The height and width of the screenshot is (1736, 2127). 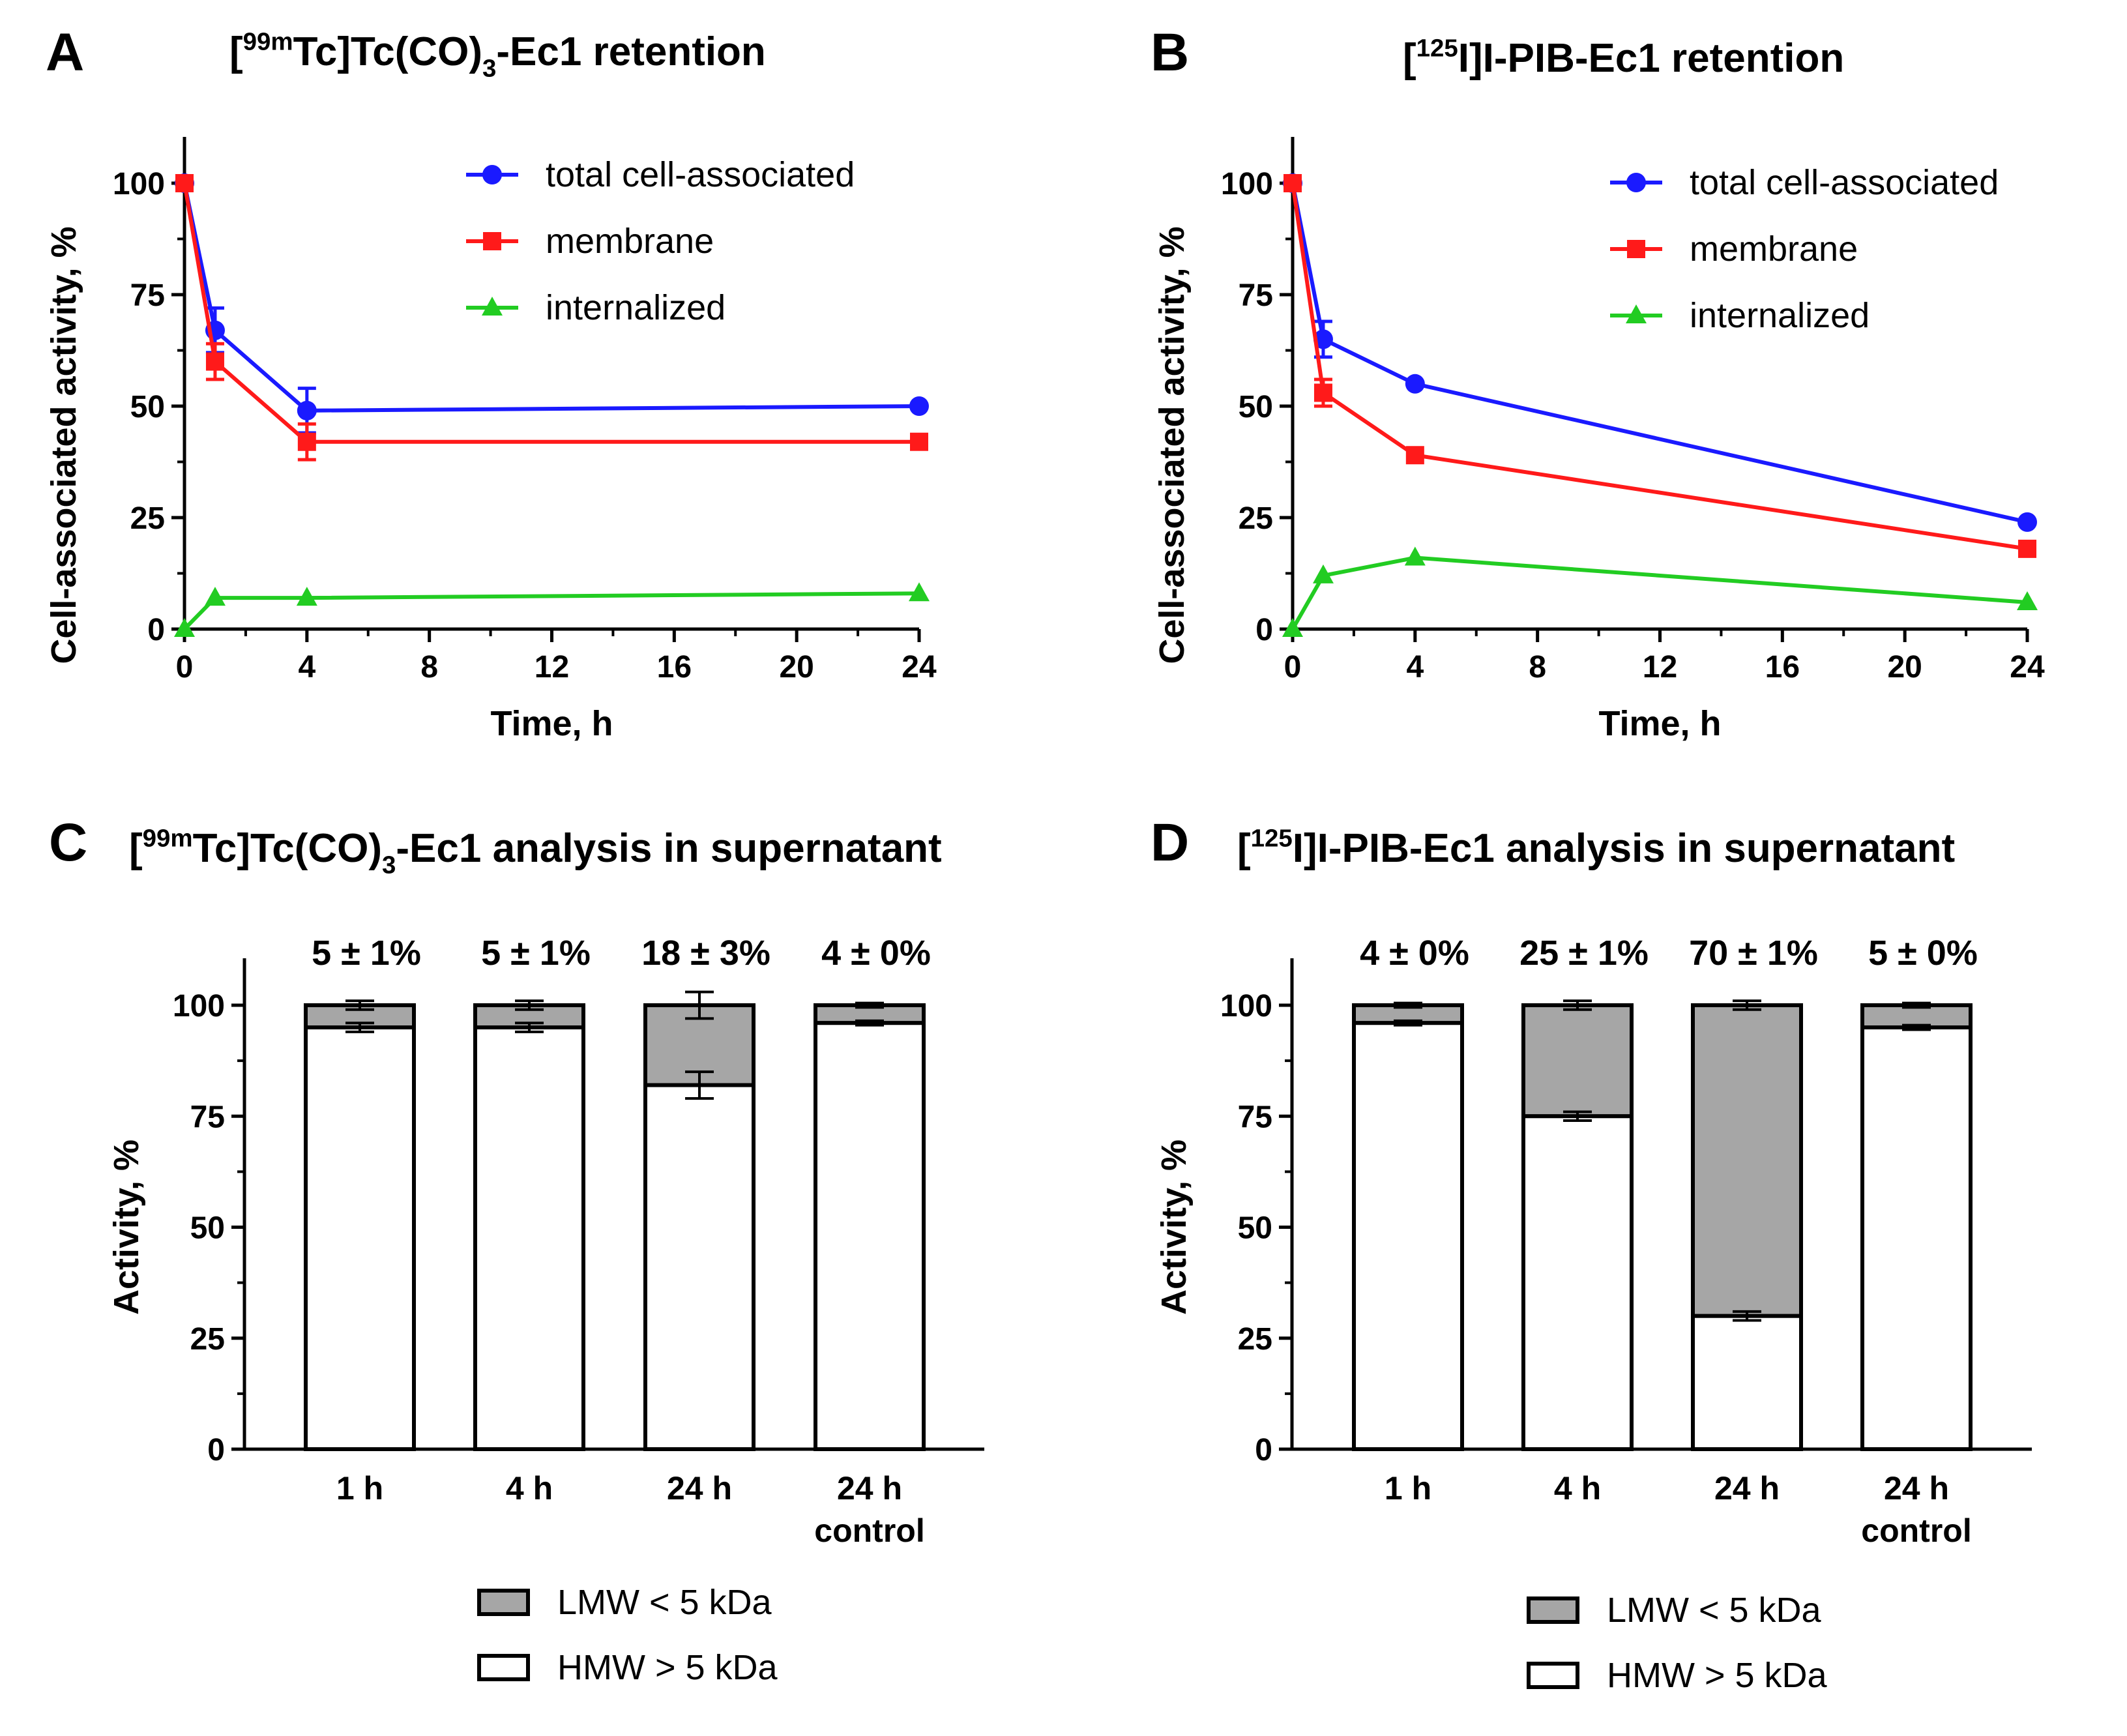 What do you see at coordinates (1923, 953) in the screenshot?
I see `bar-annotation: 5 ± 0%` at bounding box center [1923, 953].